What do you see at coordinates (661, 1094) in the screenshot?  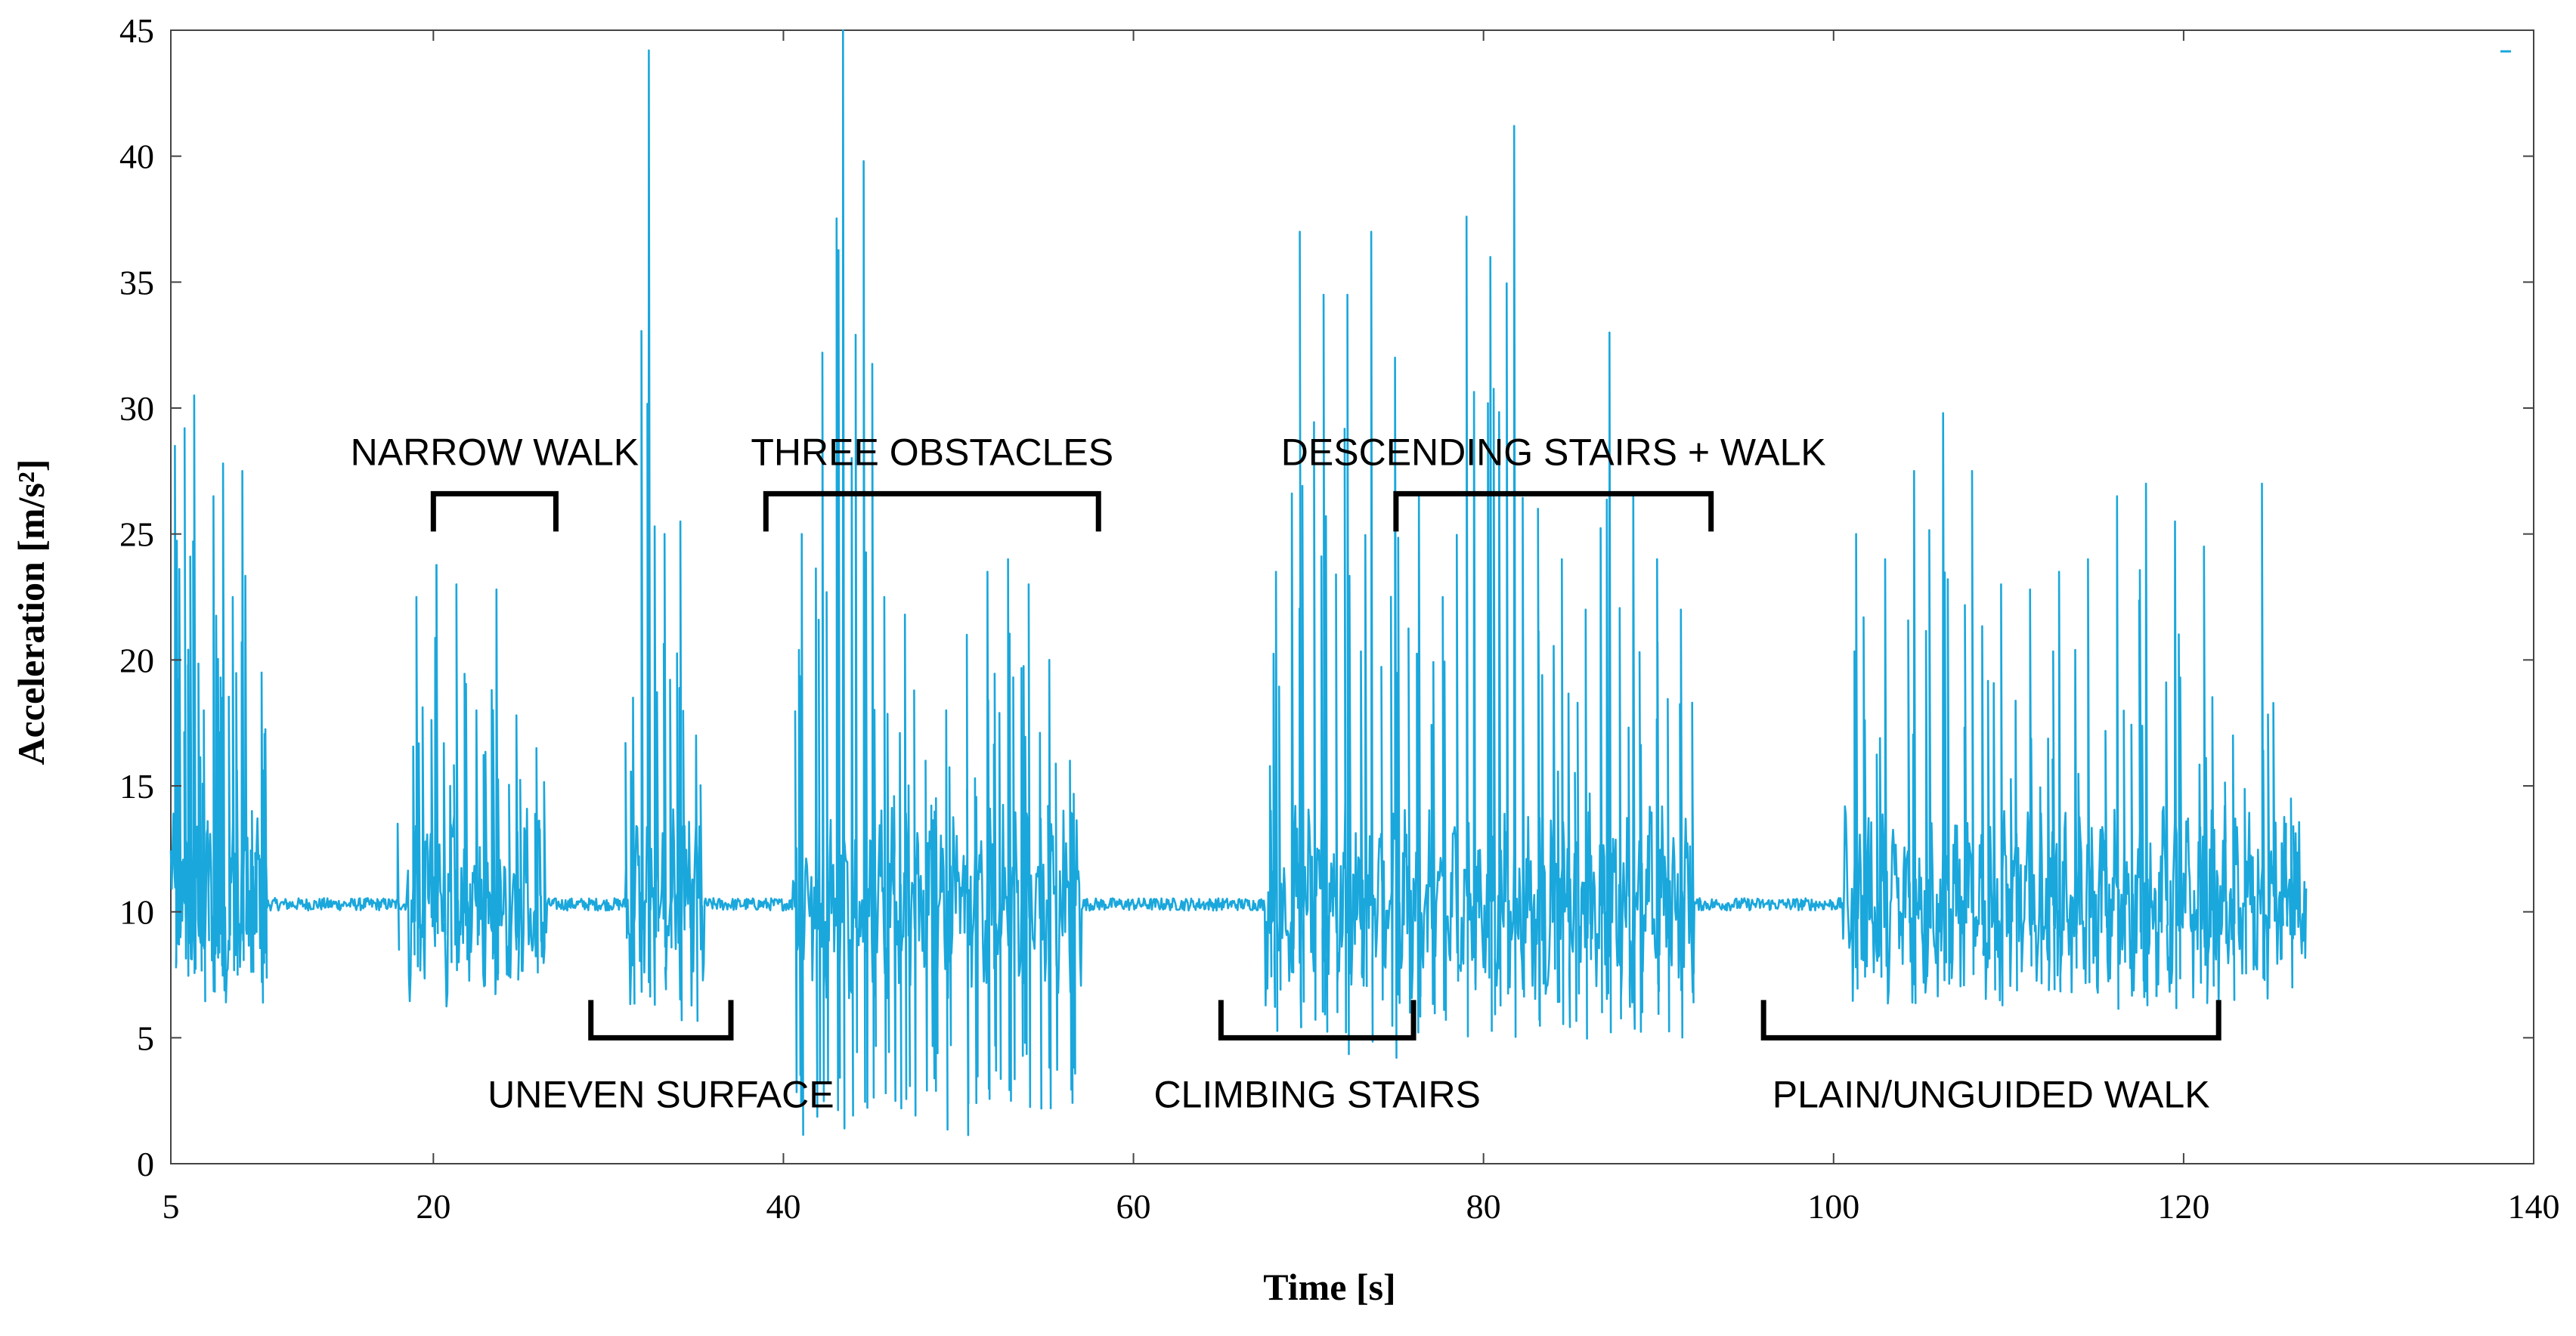 I see `annotation-label: UNEVEN SURFACE` at bounding box center [661, 1094].